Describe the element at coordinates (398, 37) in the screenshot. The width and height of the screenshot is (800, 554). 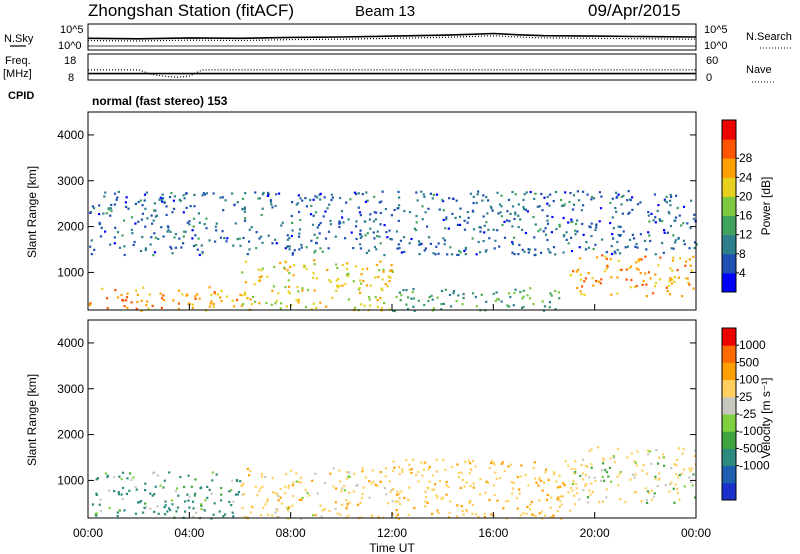
I see `noise-panel: N.Sky 10^5 10^0 10^5 10^0 N.Search` at that location.